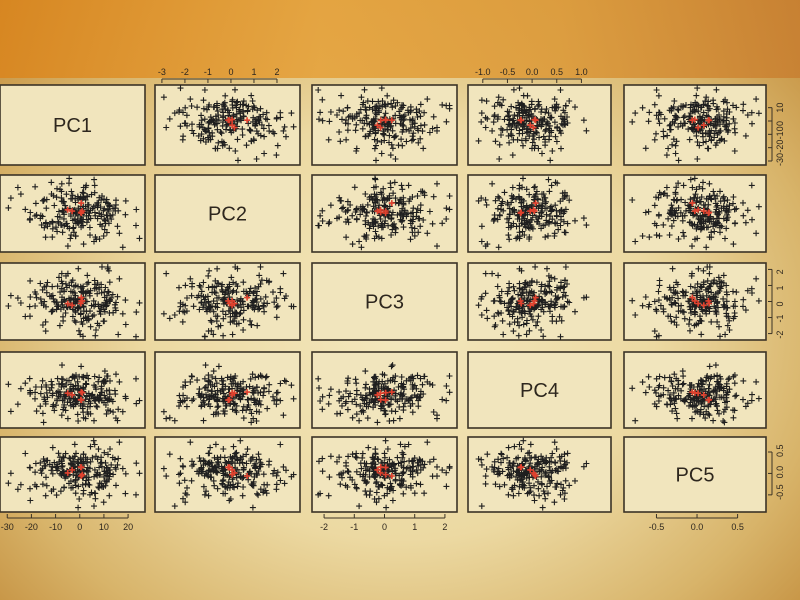  I want to click on tick-label: -10, so click(780, 132).